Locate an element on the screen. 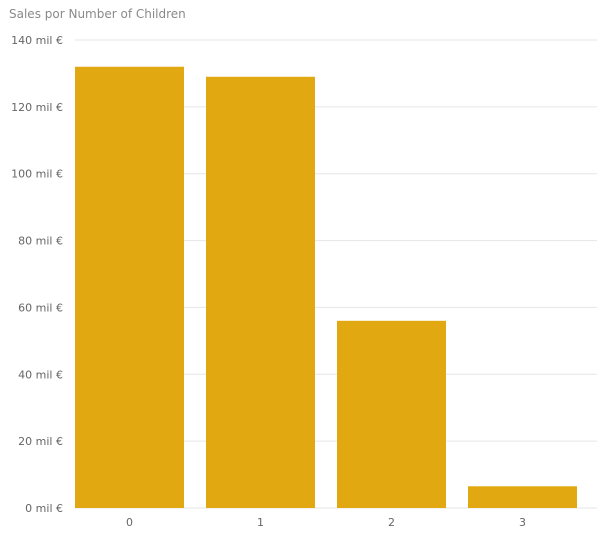 The height and width of the screenshot is (539, 607). y-tick-label: 0 mil € is located at coordinates (44, 508).